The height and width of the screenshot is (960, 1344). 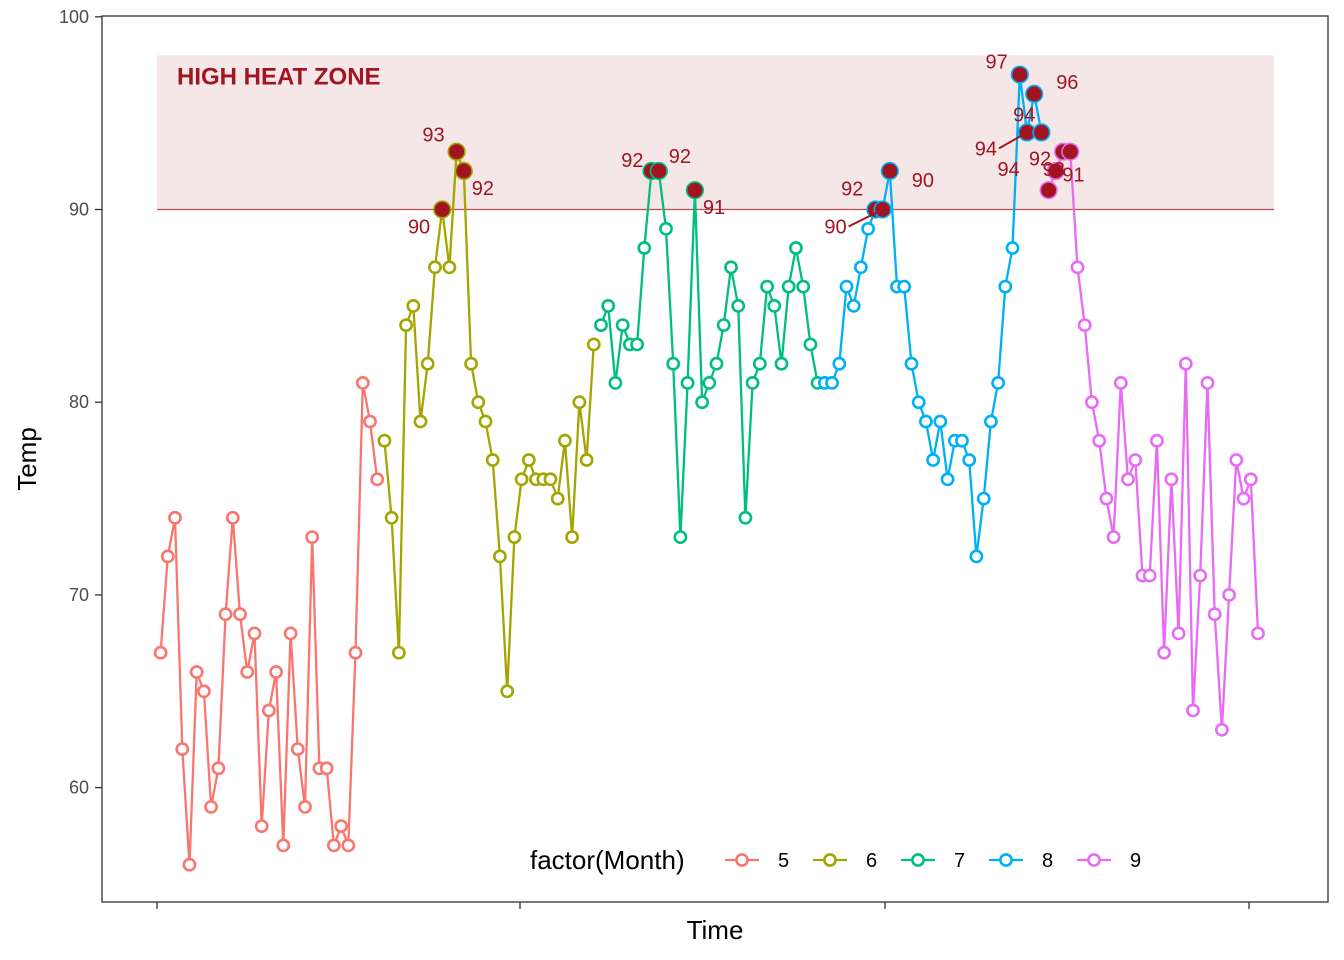 I want to click on legend: factor(Month) 5 6 7 8 9, so click(x=835, y=860).